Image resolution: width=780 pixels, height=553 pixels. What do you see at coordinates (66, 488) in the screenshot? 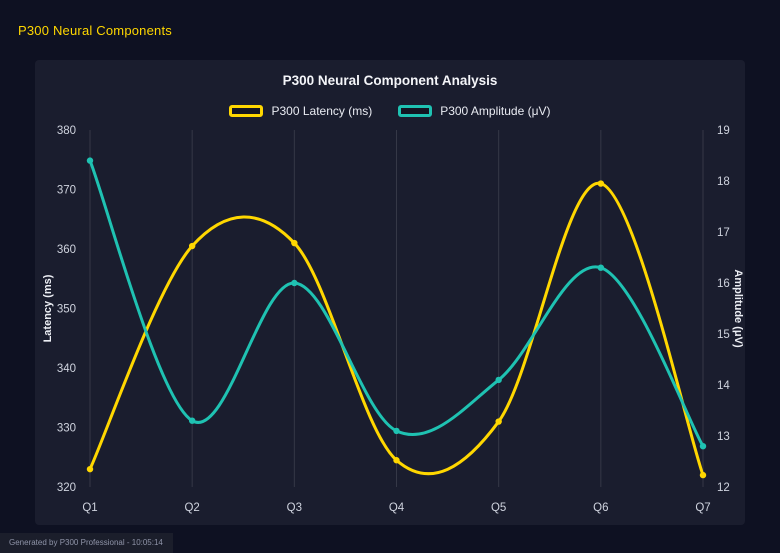
I see `svg-text: 320` at bounding box center [66, 488].